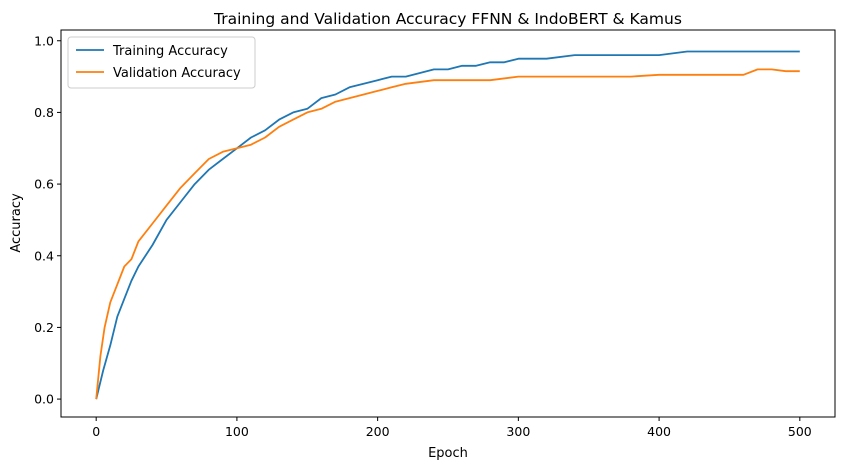 The width and height of the screenshot is (846, 470). Describe the element at coordinates (47, 220) in the screenshot. I see `y-axis: 0.0 0.2 0.4 0.6 0.8 1.0` at that location.